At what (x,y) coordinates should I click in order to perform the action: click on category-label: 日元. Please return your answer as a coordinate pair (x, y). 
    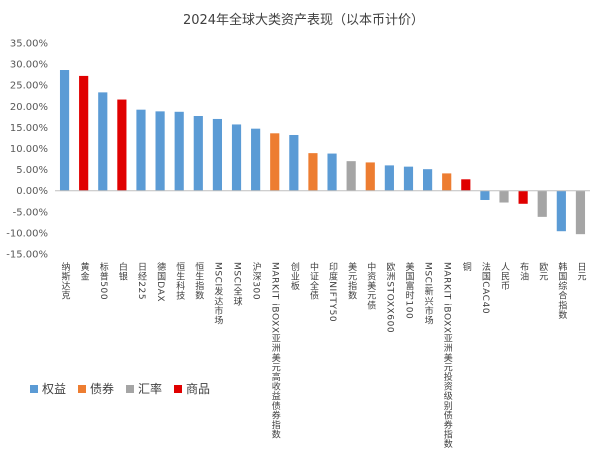
    Looking at the image, I should click on (580, 272).